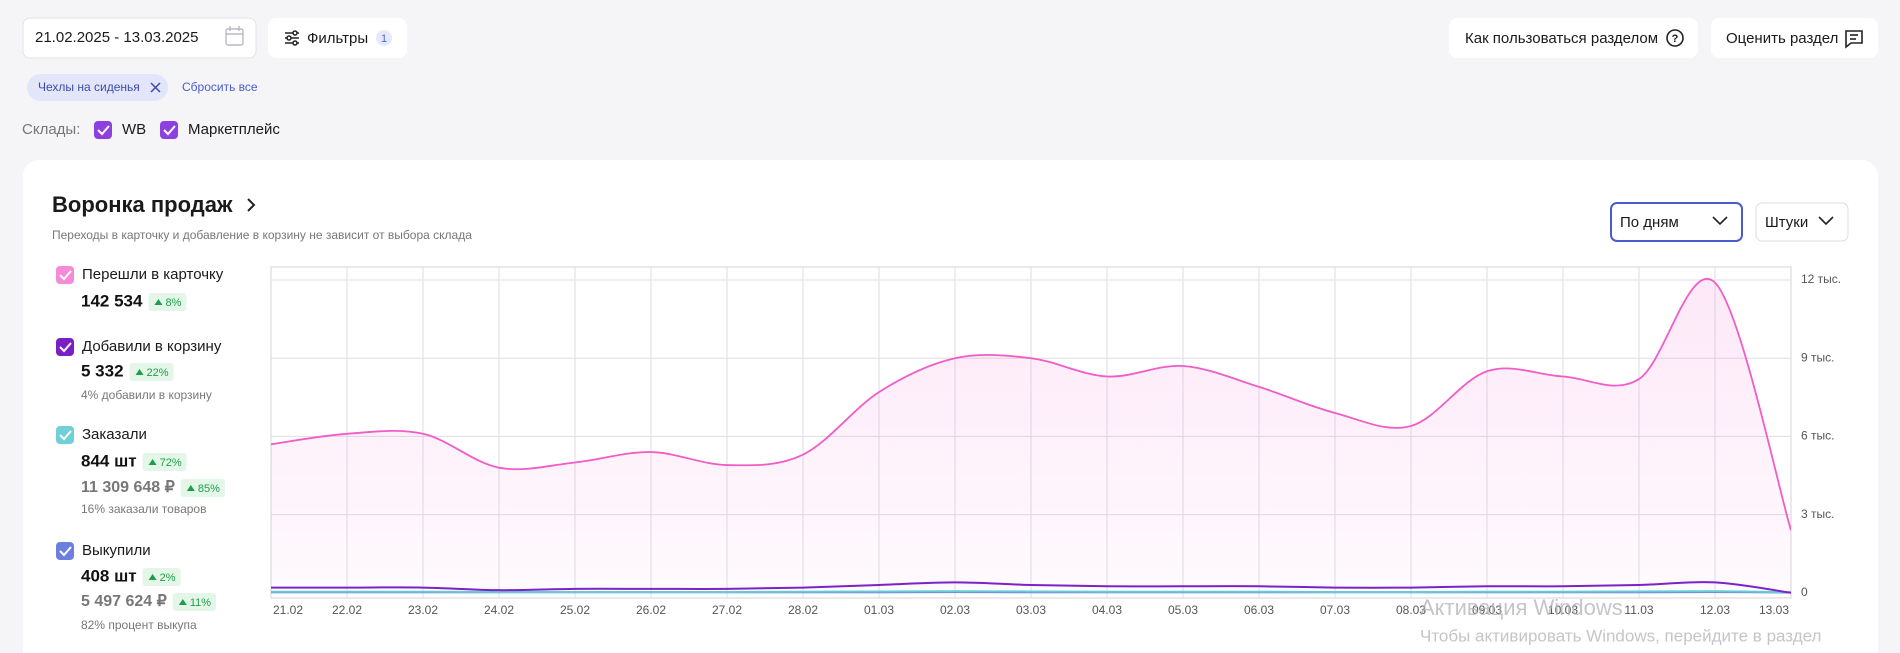 The width and height of the screenshot is (1900, 653). What do you see at coordinates (200, 603) in the screenshot?
I see `badge-text: 11%` at bounding box center [200, 603].